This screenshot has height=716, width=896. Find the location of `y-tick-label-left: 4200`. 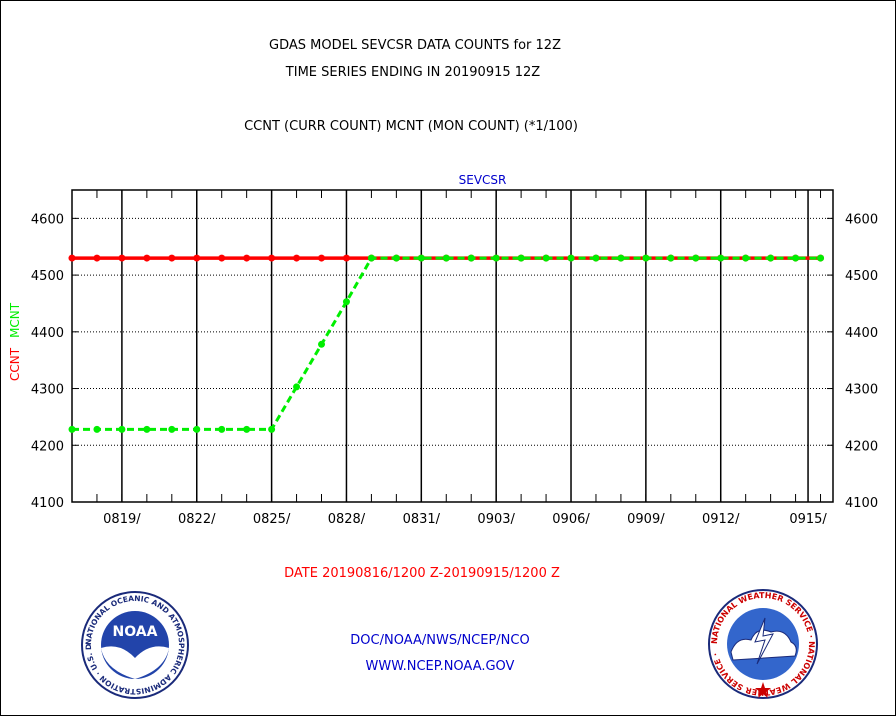

y-tick-label-left: 4200 is located at coordinates (47, 446).